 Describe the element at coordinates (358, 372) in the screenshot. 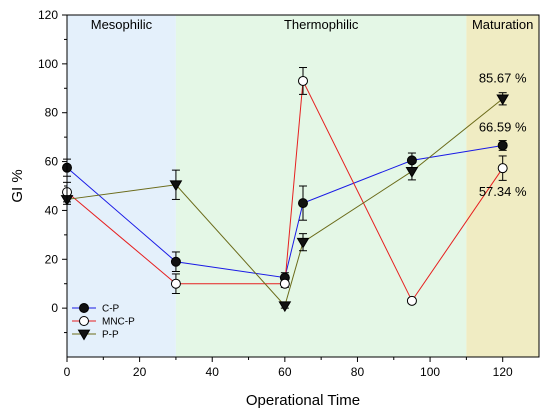

I see `x-tick-label-4: 80` at that location.